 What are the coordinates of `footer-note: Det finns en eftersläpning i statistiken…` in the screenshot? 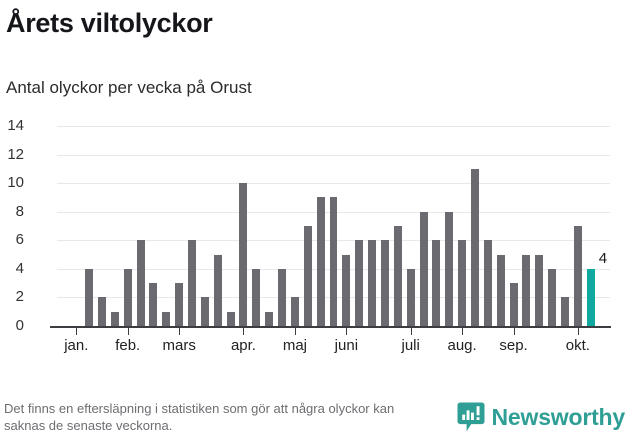 It's located at (199, 417).